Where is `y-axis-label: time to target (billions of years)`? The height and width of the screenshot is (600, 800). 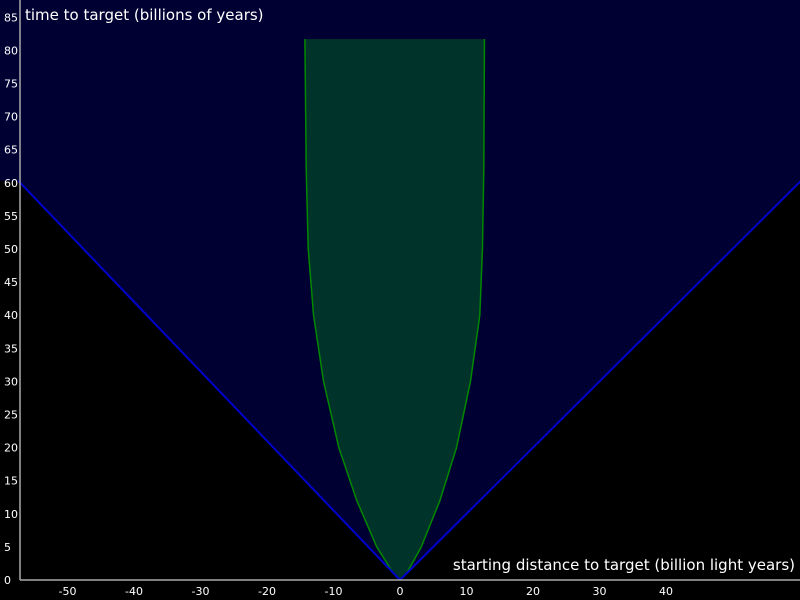
y-axis-label: time to target (billions of years) is located at coordinates (144, 15).